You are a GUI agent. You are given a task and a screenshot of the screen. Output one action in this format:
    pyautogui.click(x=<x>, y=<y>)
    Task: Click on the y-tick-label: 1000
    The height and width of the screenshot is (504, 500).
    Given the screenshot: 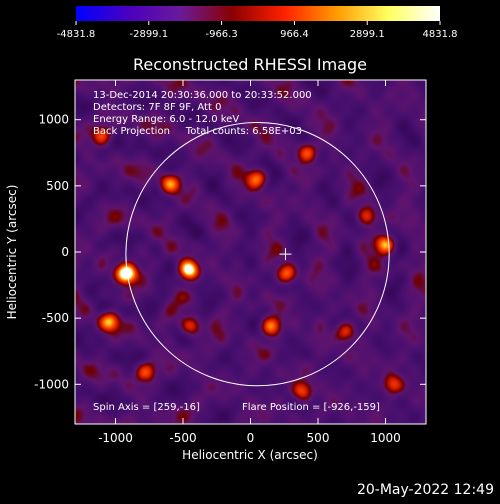 What is the action you would take?
    pyautogui.click(x=53, y=120)
    